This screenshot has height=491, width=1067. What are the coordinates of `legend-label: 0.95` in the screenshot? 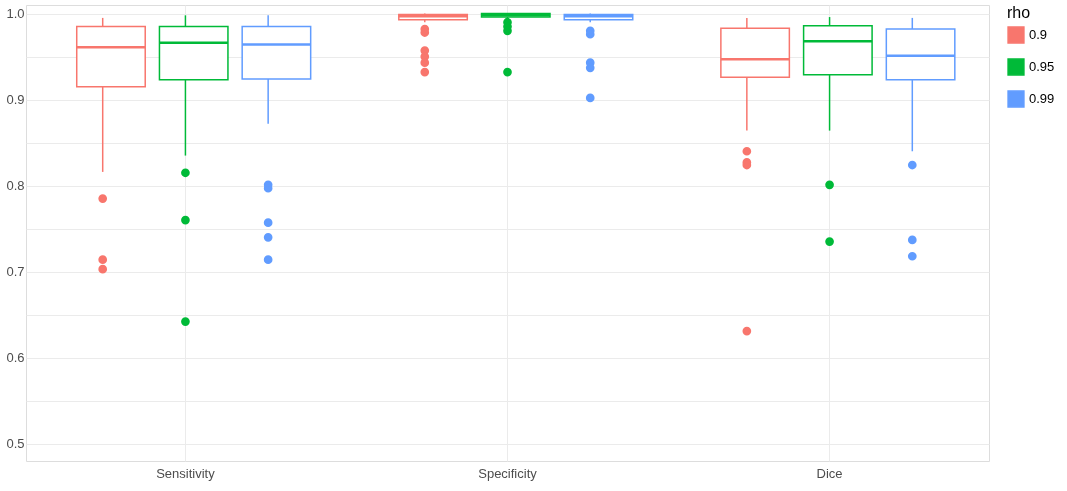 It's located at (1042, 66).